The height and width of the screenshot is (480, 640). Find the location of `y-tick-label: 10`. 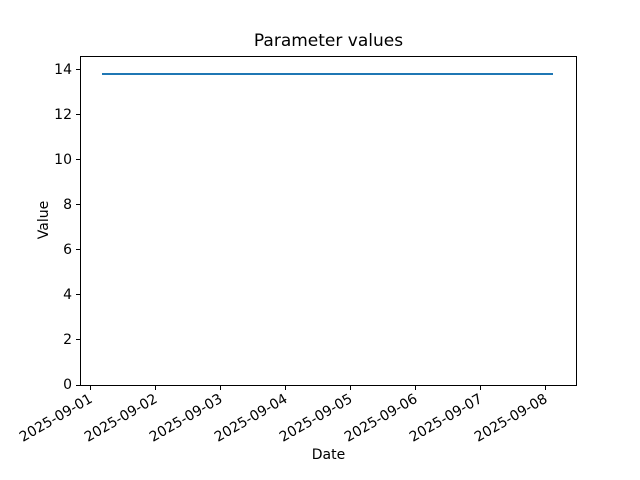

y-tick-label: 10 is located at coordinates (63, 159).